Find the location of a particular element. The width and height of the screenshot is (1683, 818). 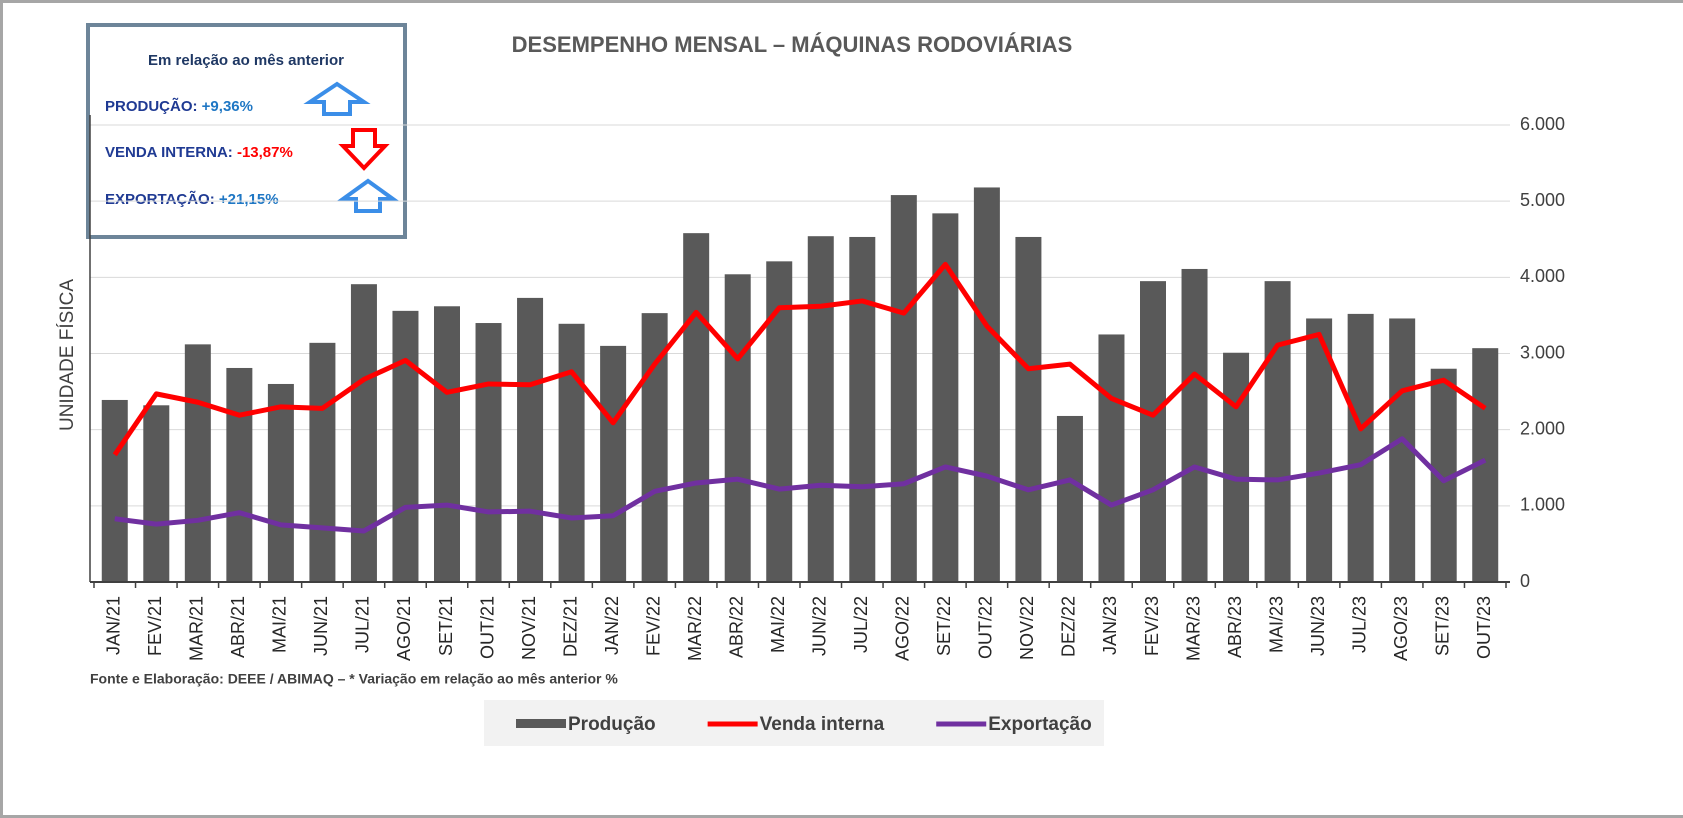

x-tick-label: FEV/21 is located at coordinates (155, 626).